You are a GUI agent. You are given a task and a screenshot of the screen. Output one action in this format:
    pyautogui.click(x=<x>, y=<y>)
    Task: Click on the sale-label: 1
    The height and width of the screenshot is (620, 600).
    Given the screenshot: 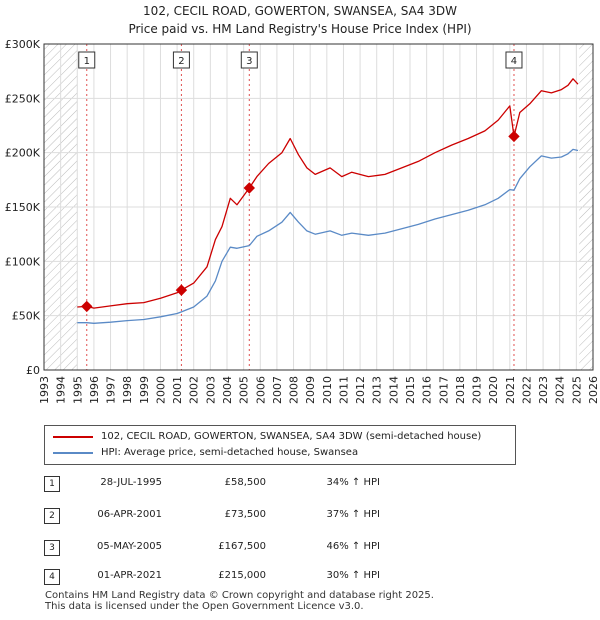 What is the action you would take?
    pyautogui.click(x=87, y=61)
    